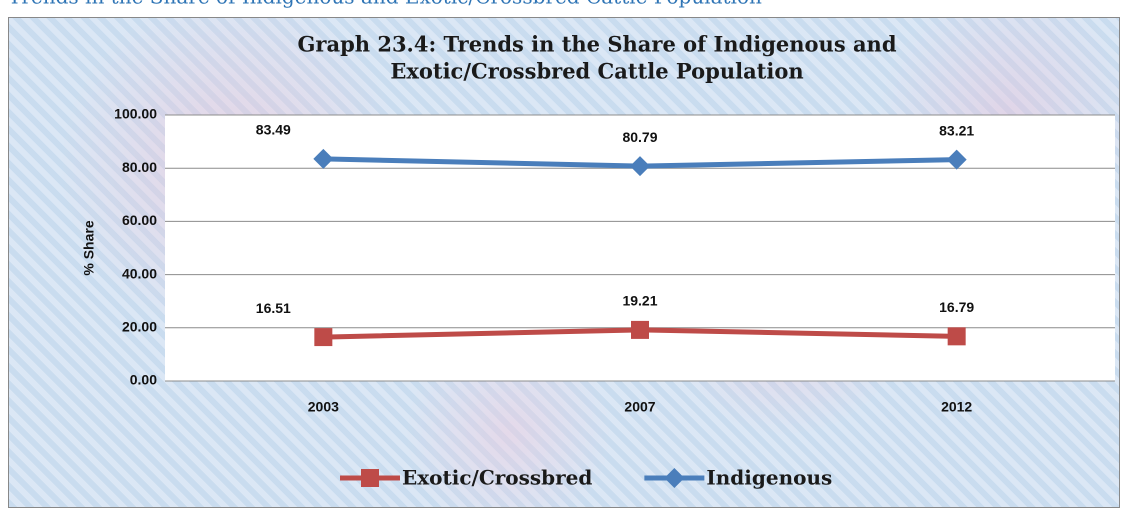  What do you see at coordinates (639, 301) in the screenshot?
I see `data-label: 19.21` at bounding box center [639, 301].